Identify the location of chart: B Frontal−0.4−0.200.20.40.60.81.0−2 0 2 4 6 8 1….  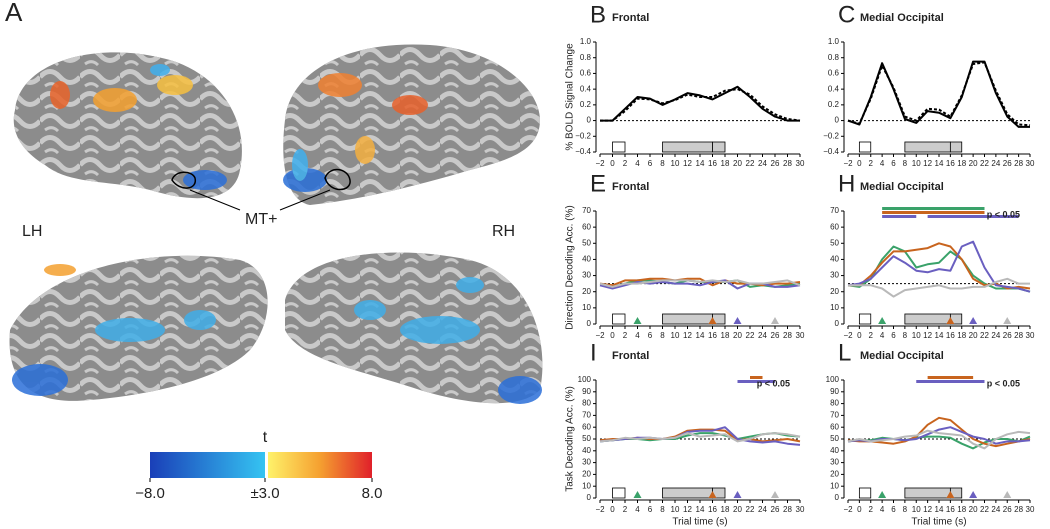
(685, 84).